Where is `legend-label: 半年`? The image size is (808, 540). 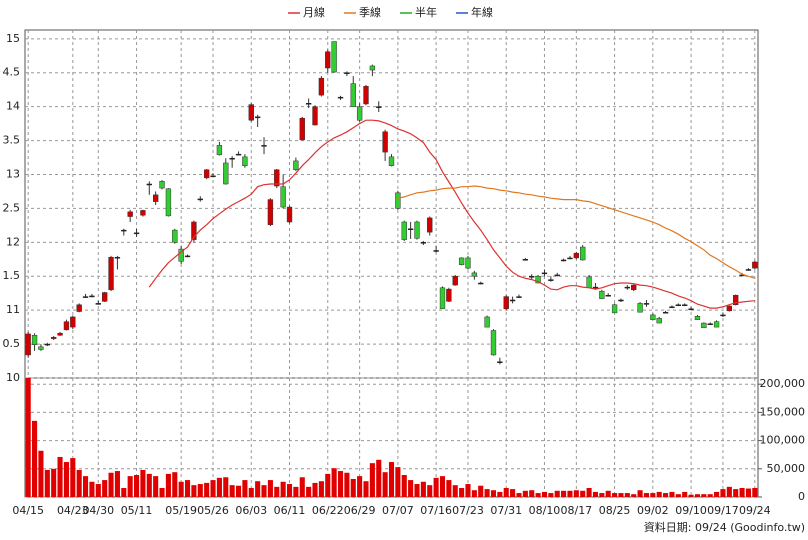 legend-label: 半年 is located at coordinates (426, 12).